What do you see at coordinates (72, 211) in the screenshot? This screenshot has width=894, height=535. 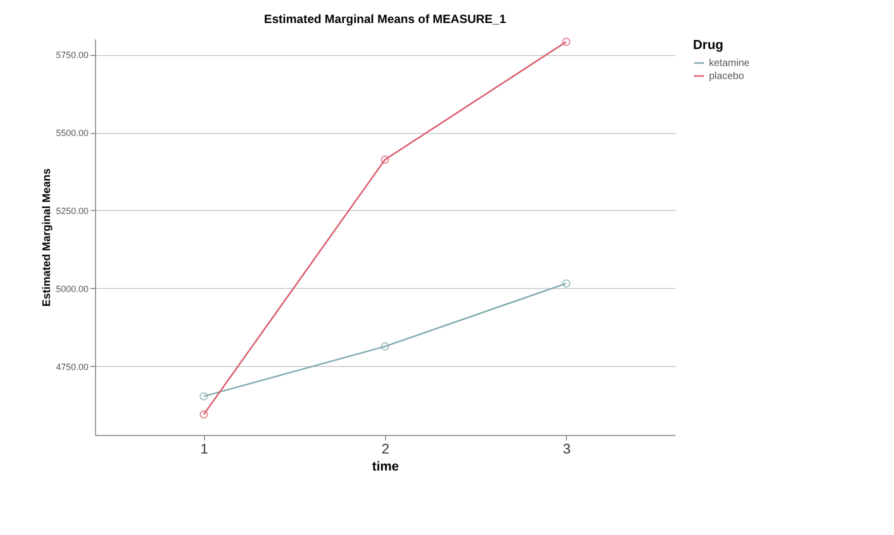 I see `y-tick-label: 5250.00` at bounding box center [72, 211].